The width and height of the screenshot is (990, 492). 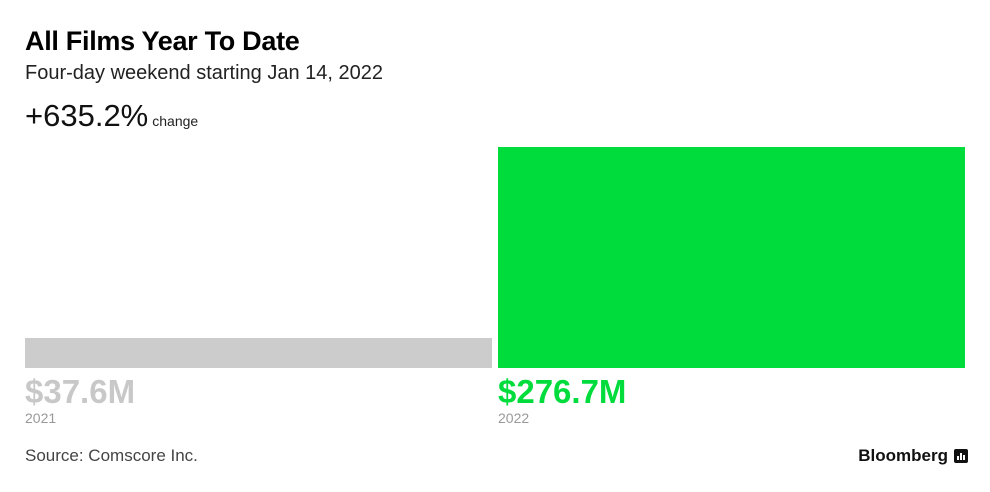 What do you see at coordinates (513, 418) in the screenshot?
I see `category-label-2022: 2022` at bounding box center [513, 418].